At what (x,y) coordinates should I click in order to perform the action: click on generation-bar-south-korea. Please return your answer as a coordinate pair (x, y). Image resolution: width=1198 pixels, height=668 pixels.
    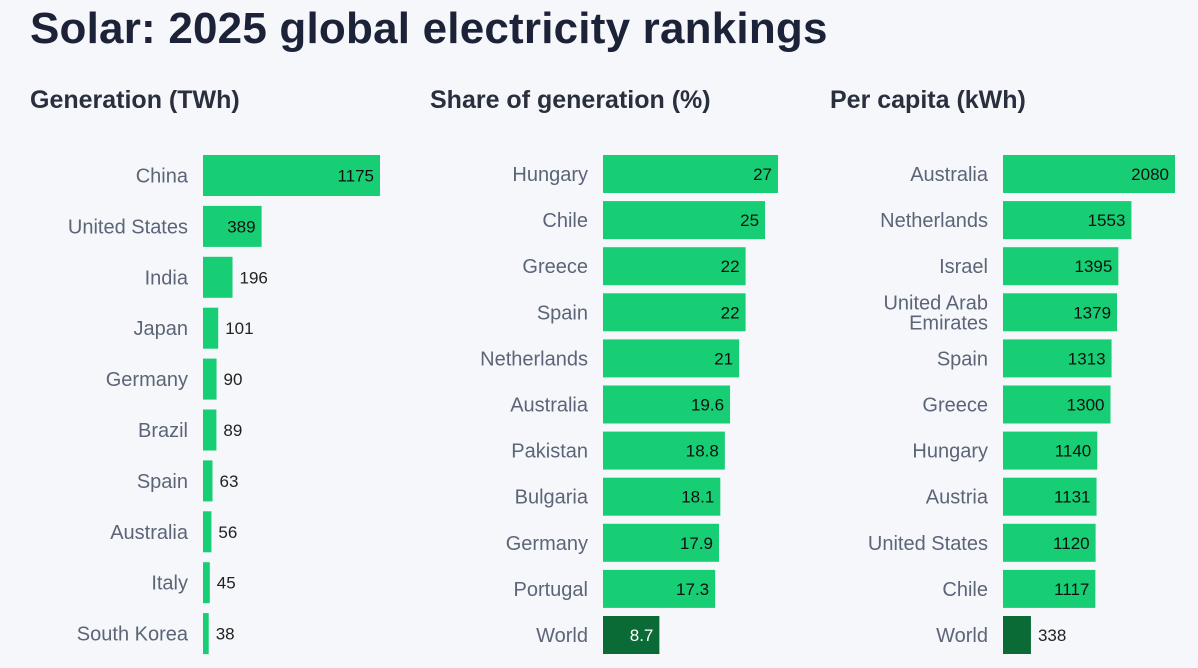
    Looking at the image, I should click on (206, 634).